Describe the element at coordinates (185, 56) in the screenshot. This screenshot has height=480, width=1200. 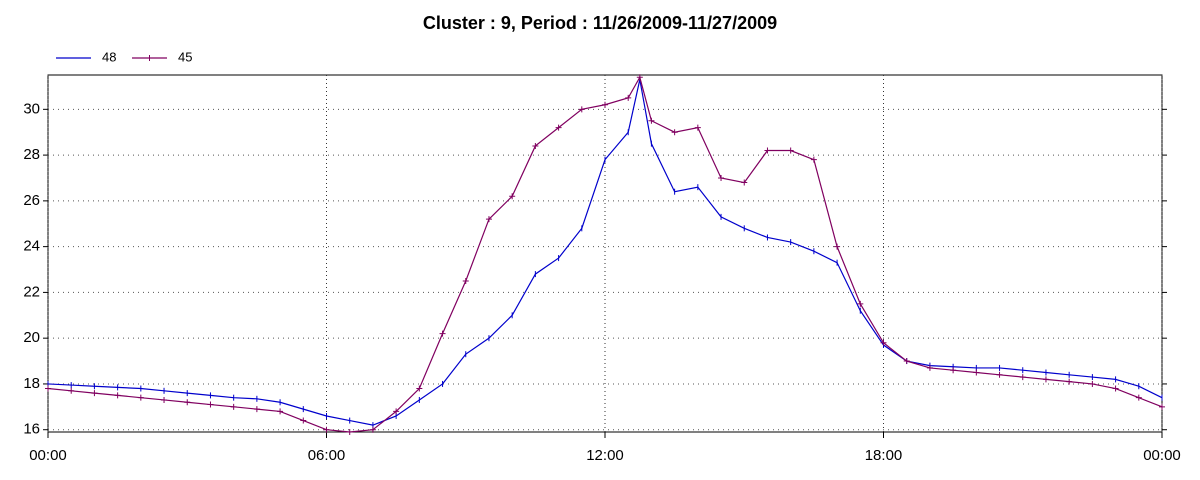
I see `legend-label: 45` at that location.